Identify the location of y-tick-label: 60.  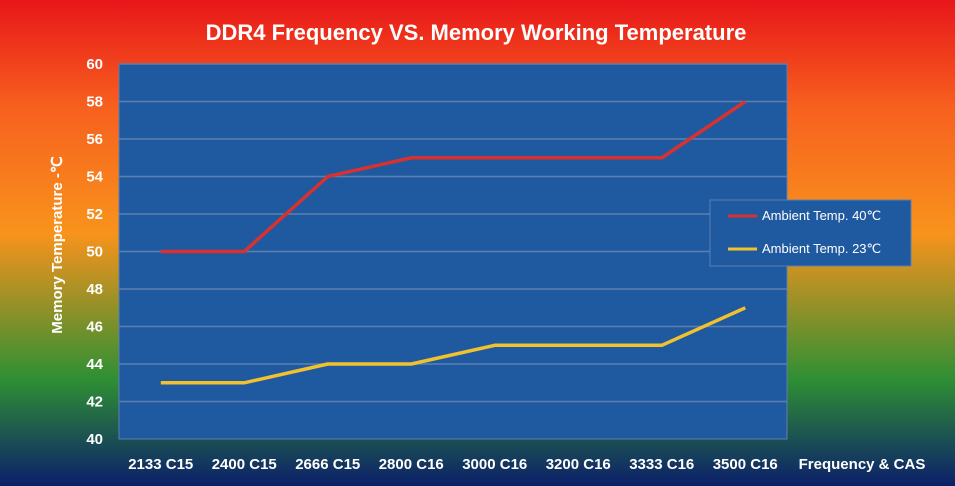
(94, 64).